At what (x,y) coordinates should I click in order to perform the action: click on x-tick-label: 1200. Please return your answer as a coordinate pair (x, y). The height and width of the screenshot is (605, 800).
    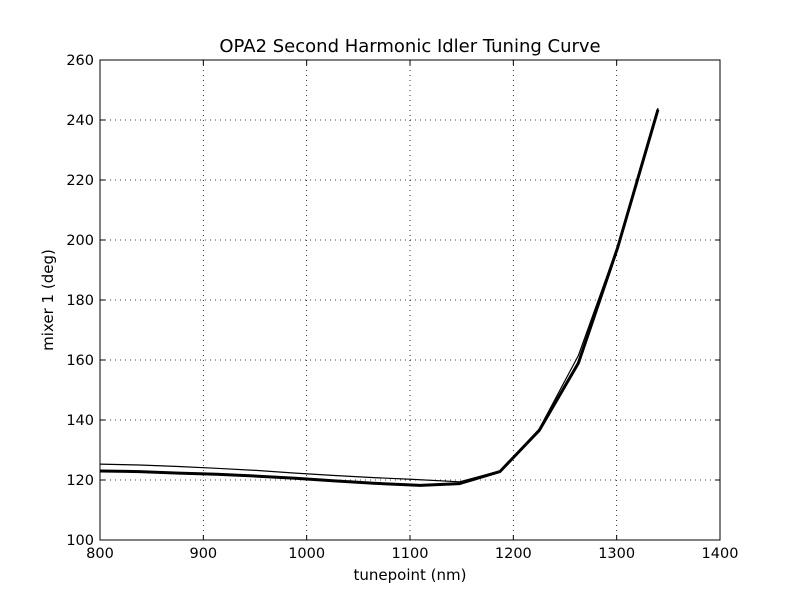
    Looking at the image, I should click on (513, 554).